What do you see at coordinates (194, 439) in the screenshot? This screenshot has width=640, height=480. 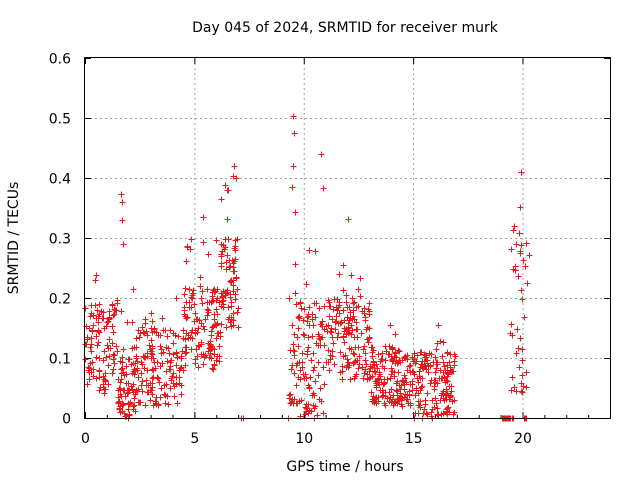 I see `x-tick-label: 5` at bounding box center [194, 439].